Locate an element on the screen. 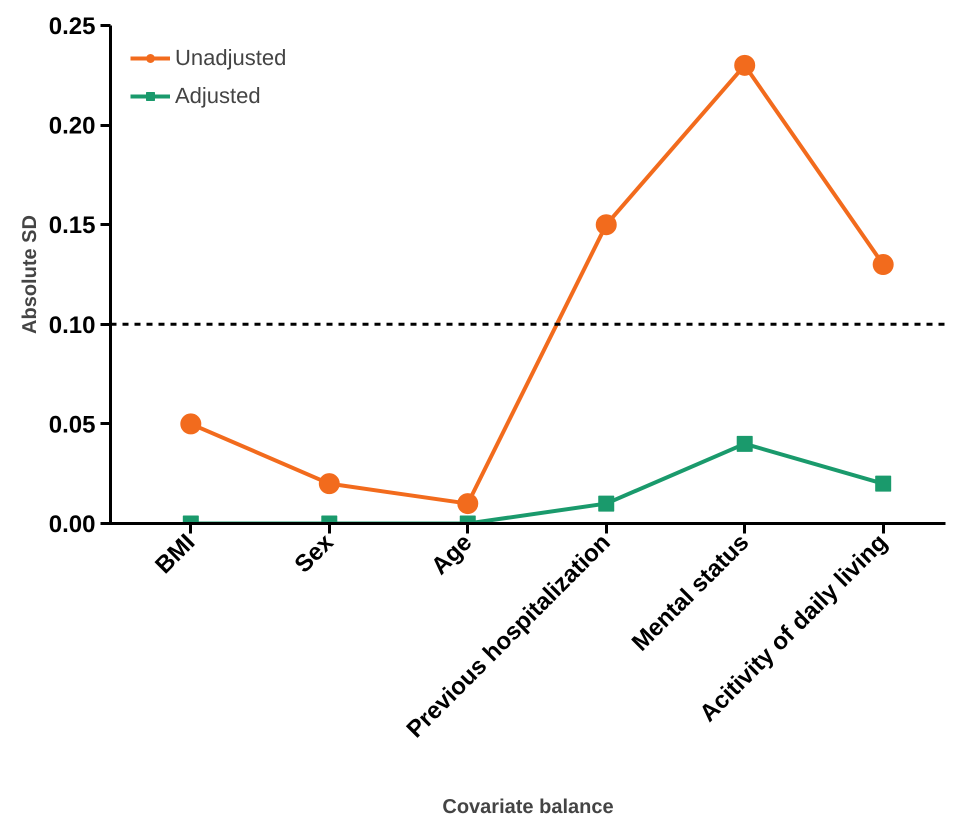 The height and width of the screenshot is (827, 958). x-axis-title: Covariate balance is located at coordinates (528, 807).